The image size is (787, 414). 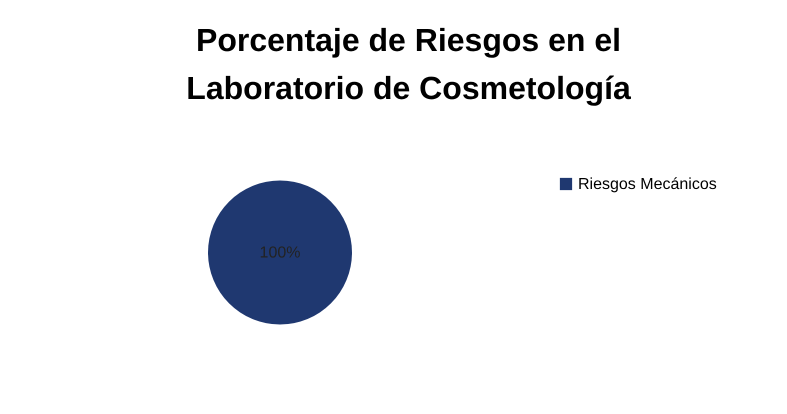 What do you see at coordinates (408, 64) in the screenshot?
I see `chart-title: Porcentaje de Riesgos en el Laboratorio de Cosmetología` at bounding box center [408, 64].